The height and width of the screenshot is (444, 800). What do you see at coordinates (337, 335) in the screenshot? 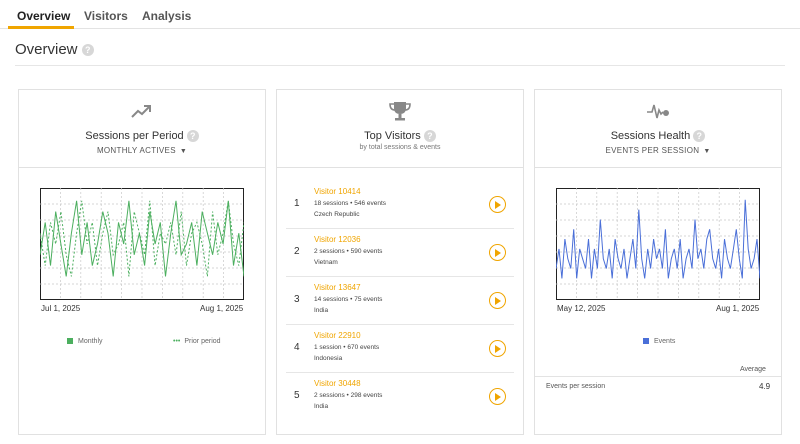
I see `visitor-name-link: Visitor 22910` at bounding box center [337, 335].